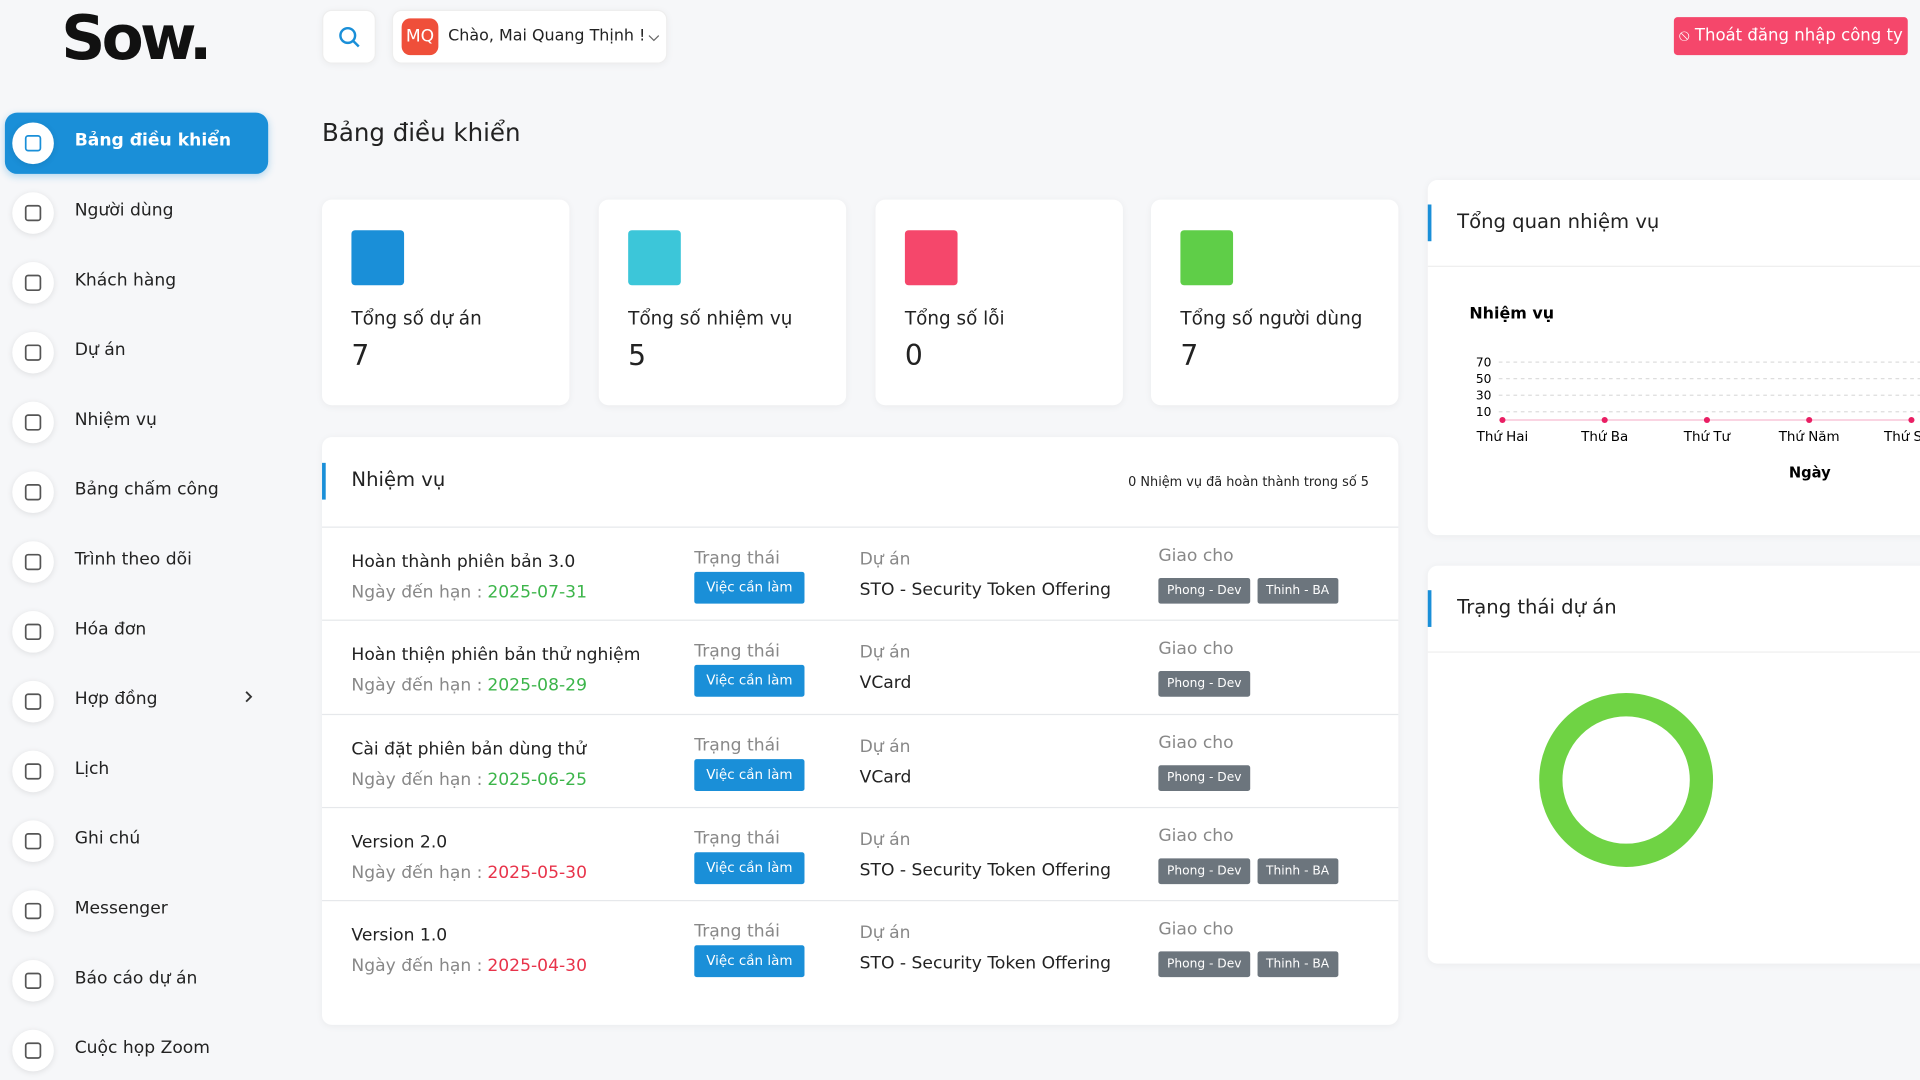 The height and width of the screenshot is (1080, 1920). What do you see at coordinates (136, 631) in the screenshot?
I see `nav-item: Hóa đơn` at bounding box center [136, 631].